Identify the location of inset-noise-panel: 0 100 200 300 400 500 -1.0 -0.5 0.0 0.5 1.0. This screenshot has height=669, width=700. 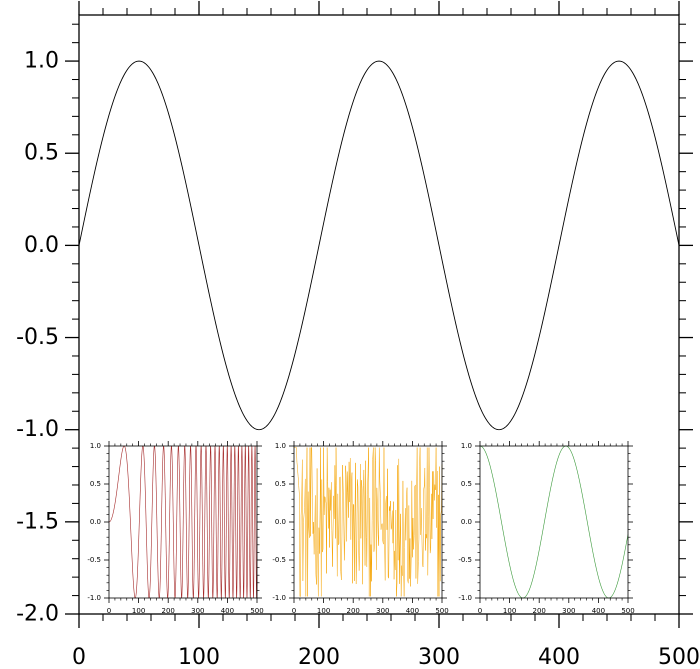
(360, 528).